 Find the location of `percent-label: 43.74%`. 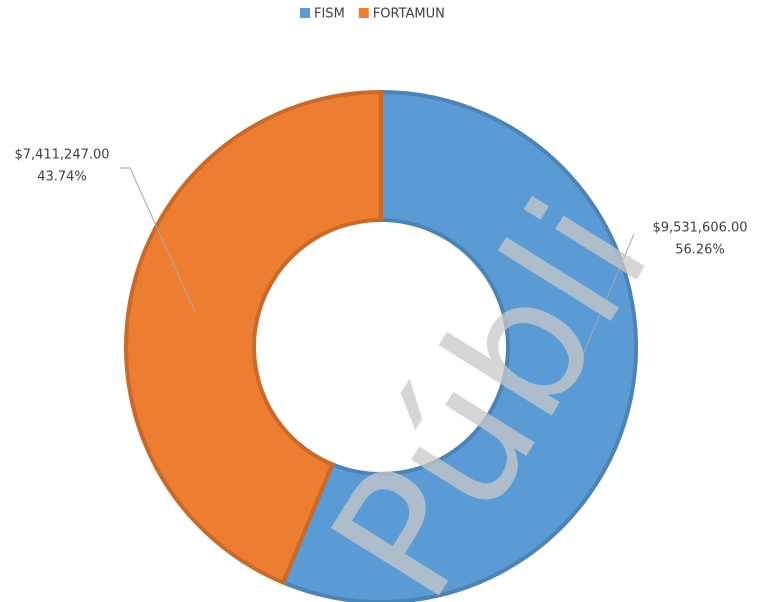

percent-label: 43.74% is located at coordinates (62, 177).